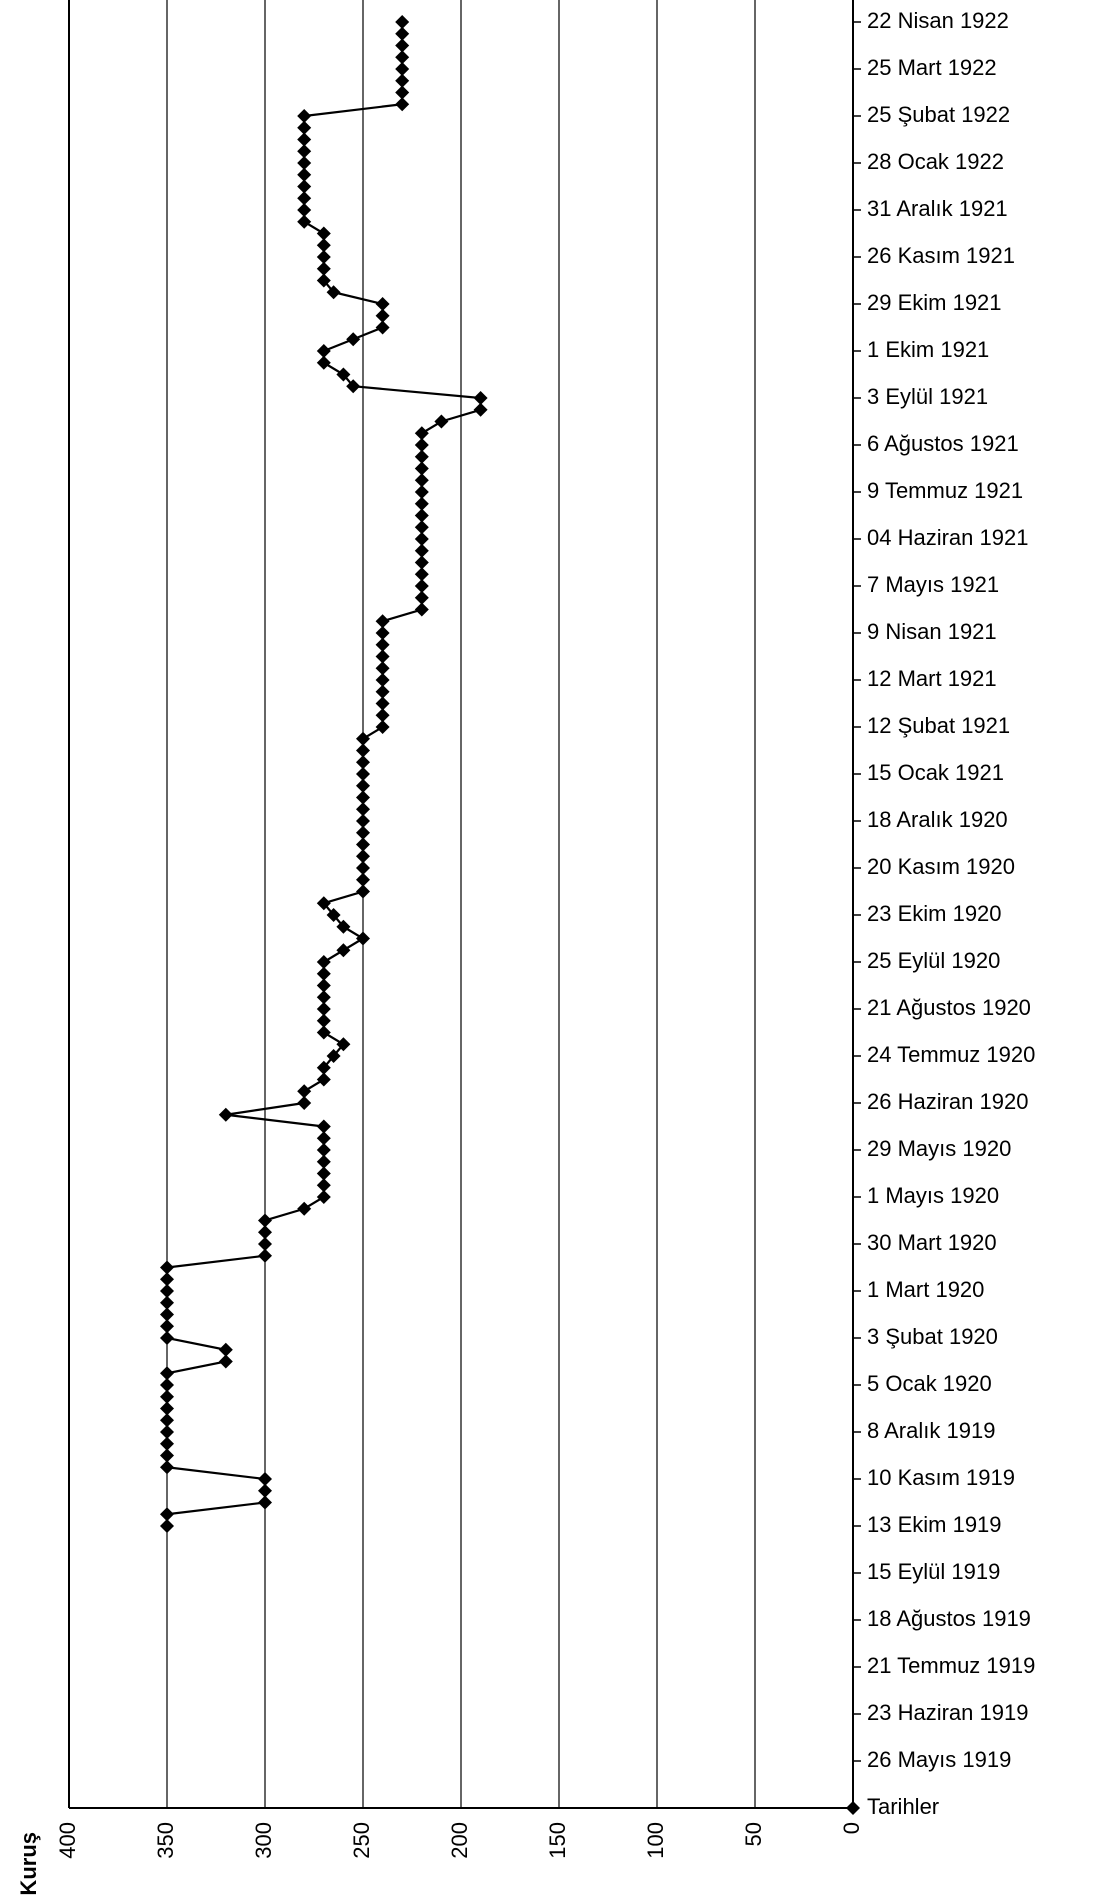 The height and width of the screenshot is (1895, 1098). I want to click on y-tick-label: 29 Mayıs 1920, so click(939, 1148).